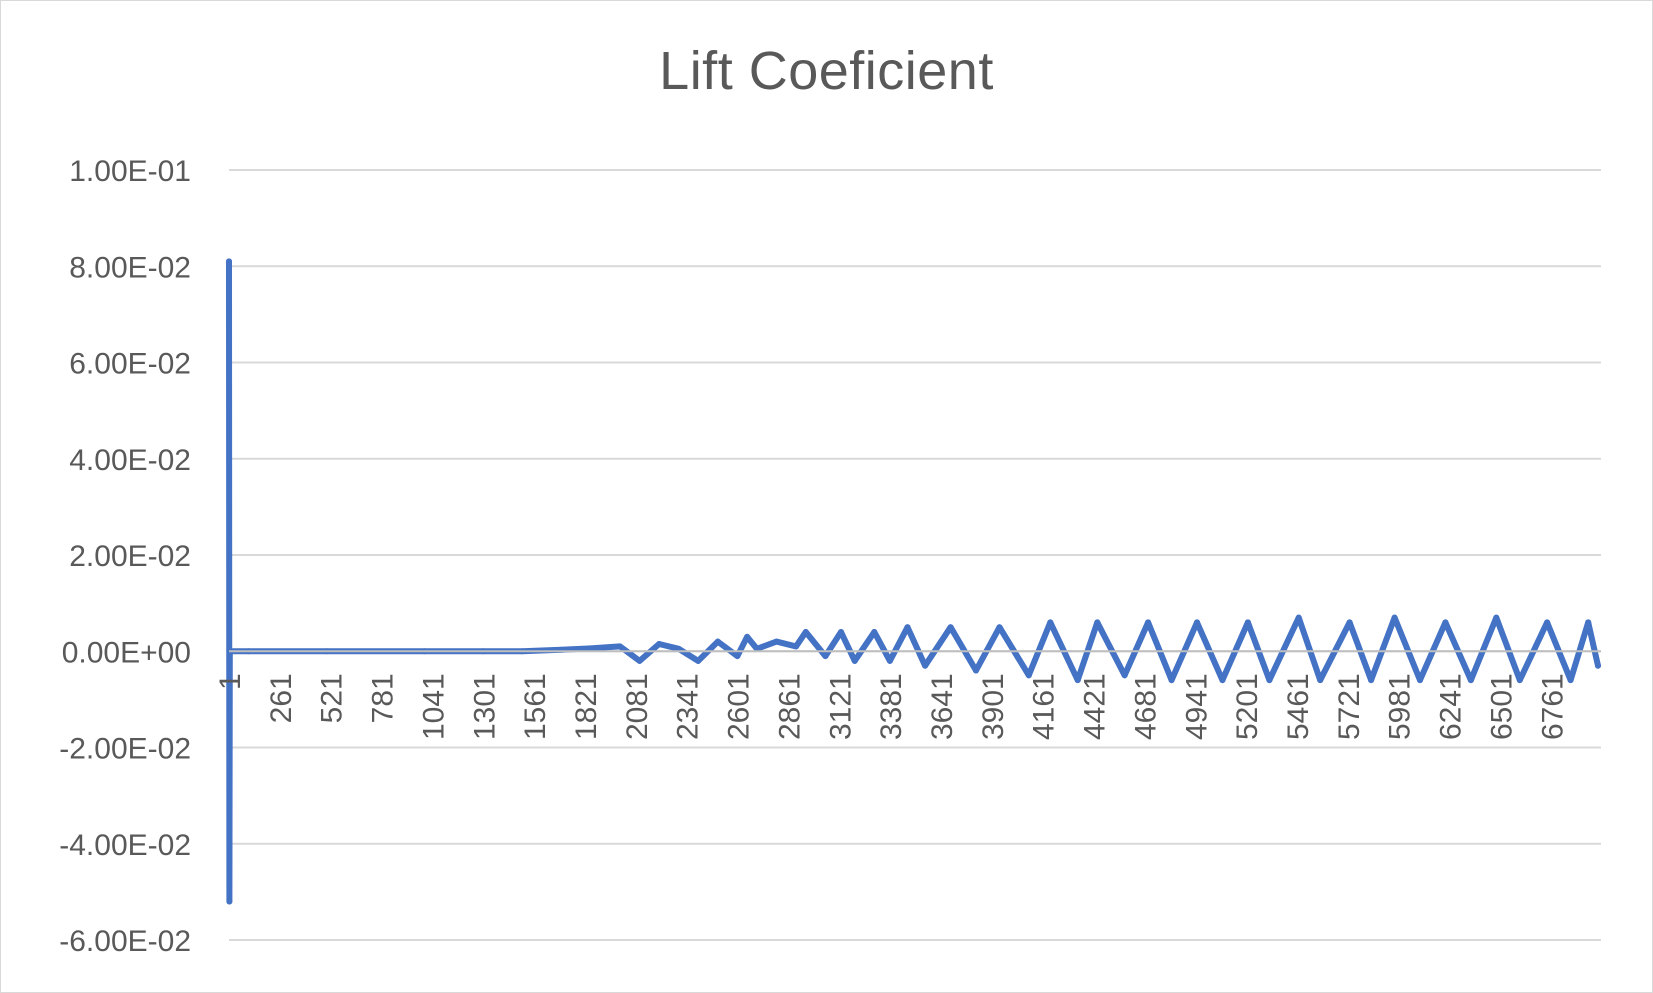 The width and height of the screenshot is (1653, 993). What do you see at coordinates (130, 267) in the screenshot?
I see `y-tick-label: 8.00E-02` at bounding box center [130, 267].